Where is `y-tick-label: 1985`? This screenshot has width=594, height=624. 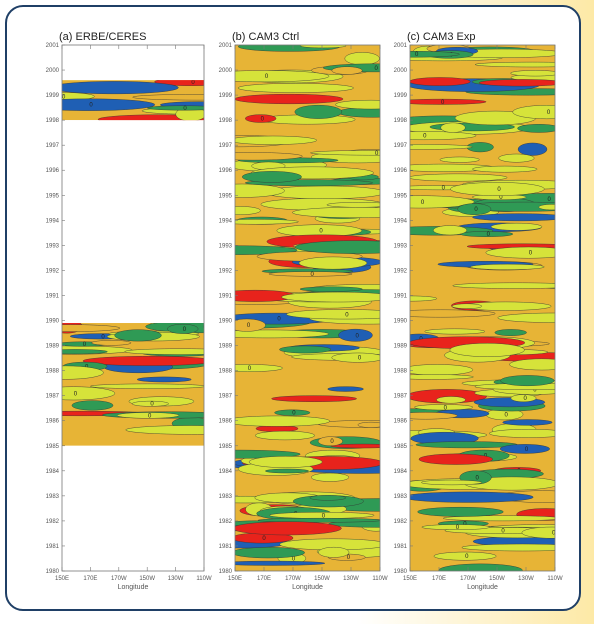
y-tick-label: 1985 is located at coordinates (226, 447).